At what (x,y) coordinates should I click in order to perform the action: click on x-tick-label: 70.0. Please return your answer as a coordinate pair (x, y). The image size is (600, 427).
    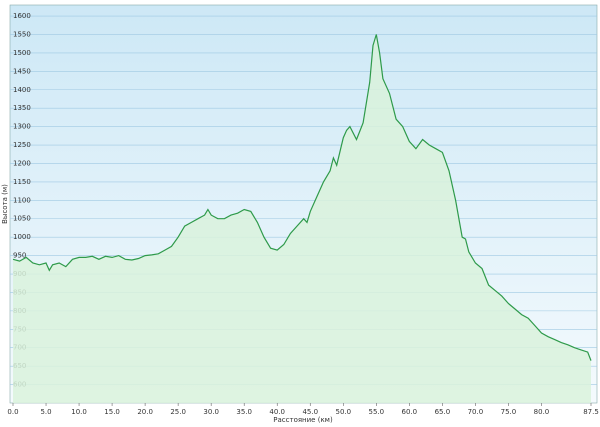
    Looking at the image, I should click on (476, 412).